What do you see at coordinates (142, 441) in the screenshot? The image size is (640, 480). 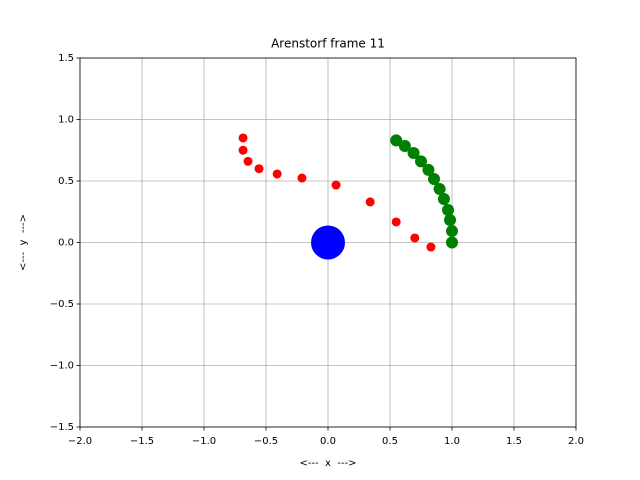 I see `x-tick-label: −1.5` at bounding box center [142, 441].